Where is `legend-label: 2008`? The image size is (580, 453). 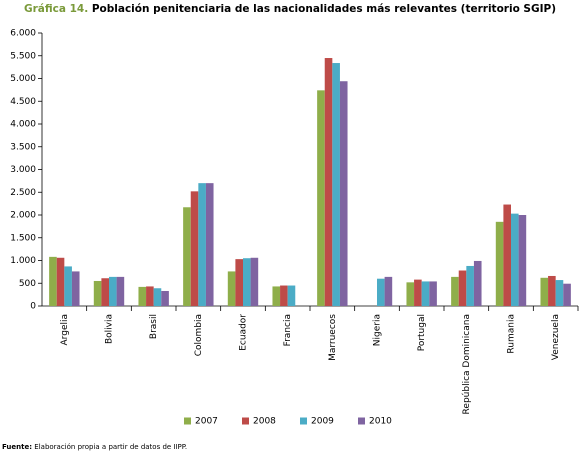 legend-label: 2008 is located at coordinates (264, 422).